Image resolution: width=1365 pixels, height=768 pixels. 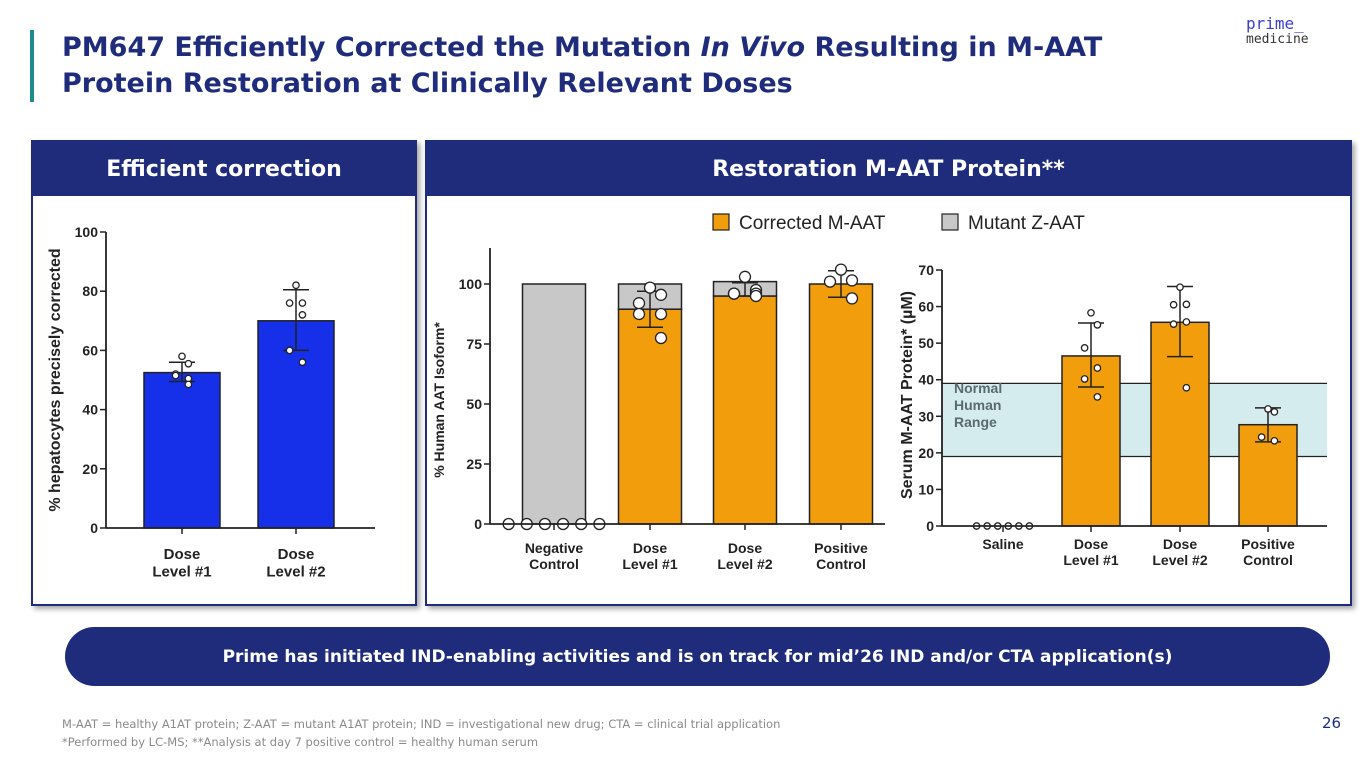 I want to click on panel-header: Efficient correction, so click(x=224, y=169).